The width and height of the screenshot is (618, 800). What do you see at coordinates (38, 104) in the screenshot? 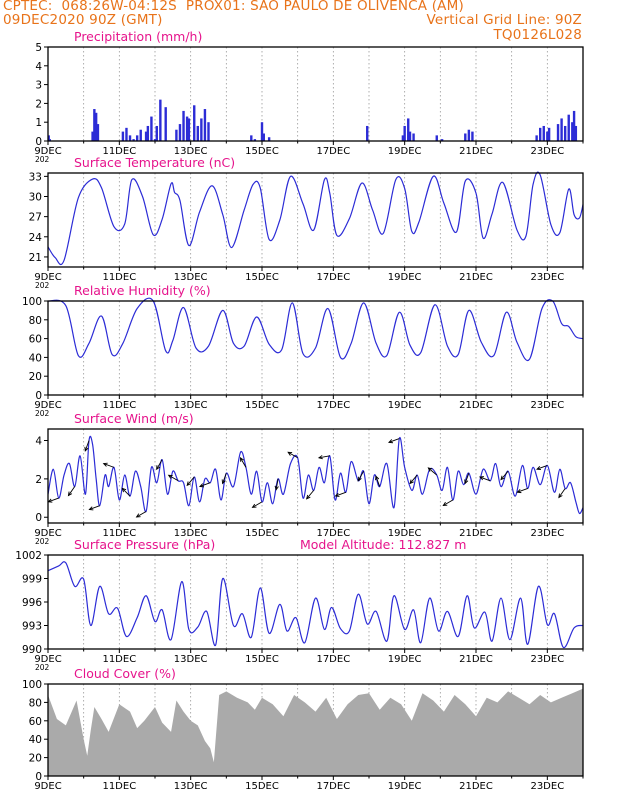
I see `y-tick-label: 2` at bounding box center [38, 104].